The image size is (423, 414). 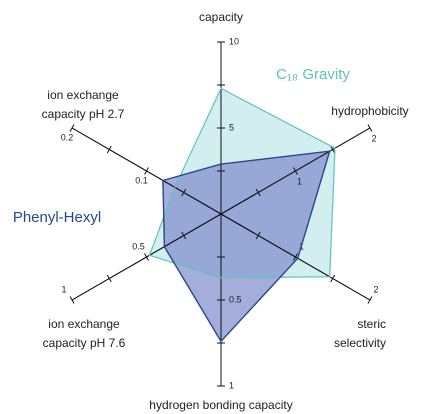 I want to click on tick-label: 0.1, so click(x=141, y=180).